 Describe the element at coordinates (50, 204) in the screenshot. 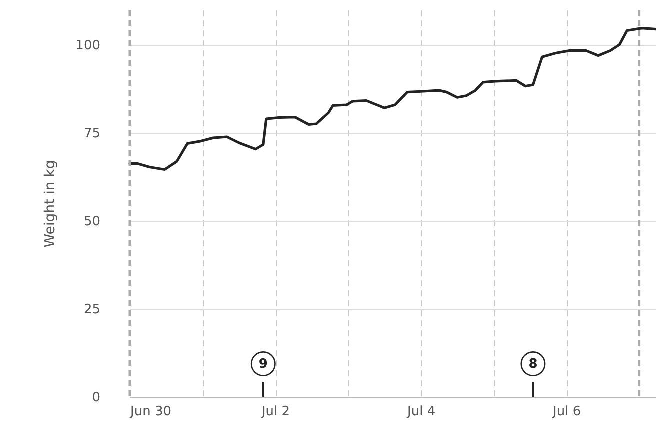

I see `y-axis-title: Weight in kg` at that location.